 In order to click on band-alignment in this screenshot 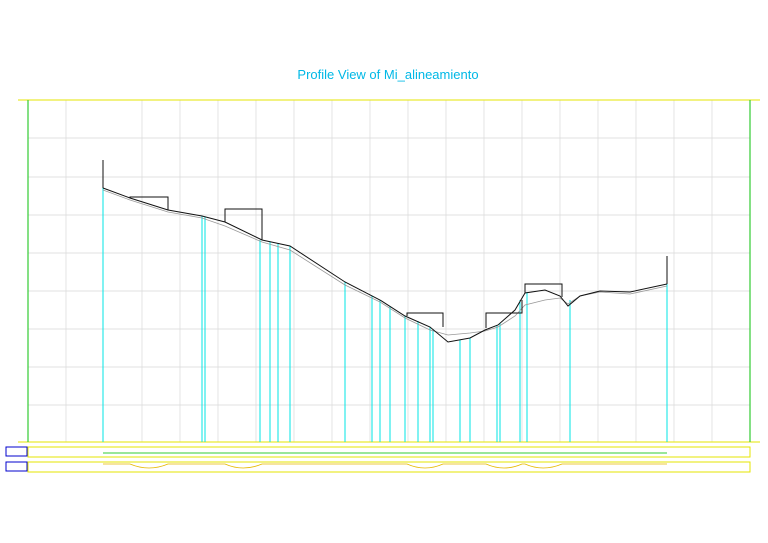, I will do `click(389, 452)`.